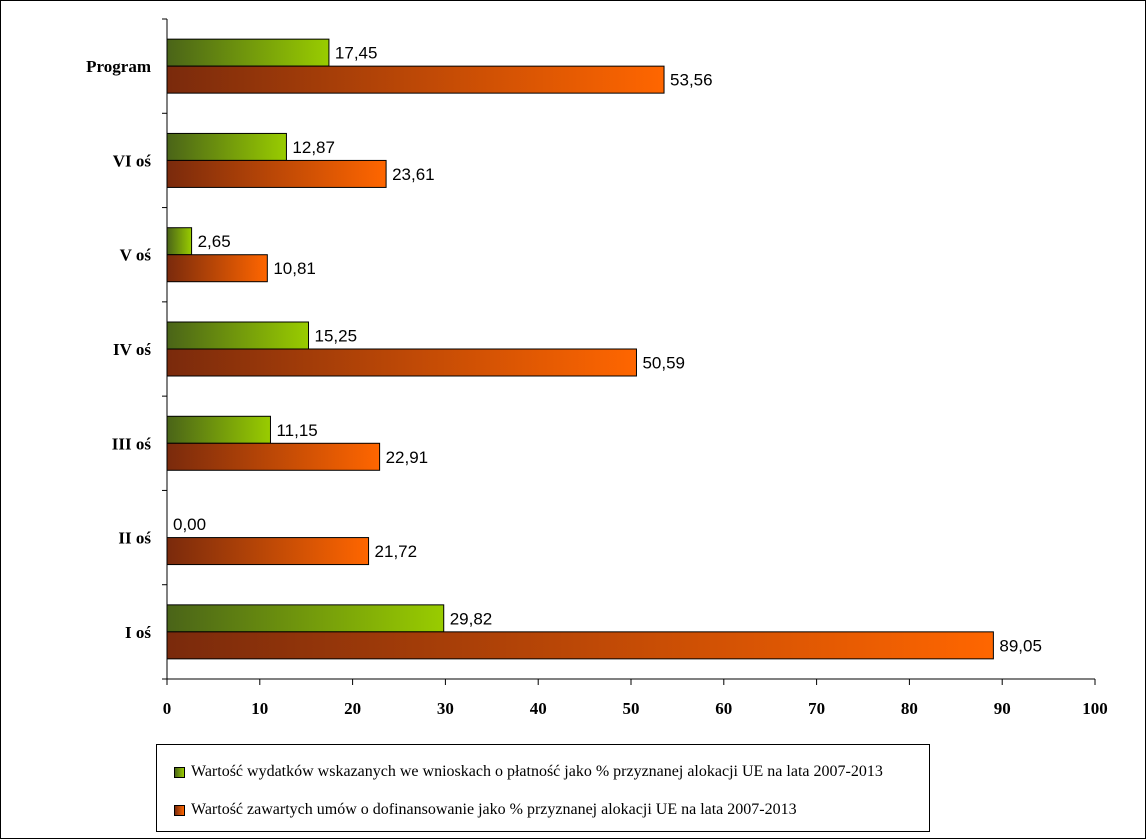 The height and width of the screenshot is (840, 1146). What do you see at coordinates (296, 430) in the screenshot?
I see `data-label-series-1: 11,15` at bounding box center [296, 430].